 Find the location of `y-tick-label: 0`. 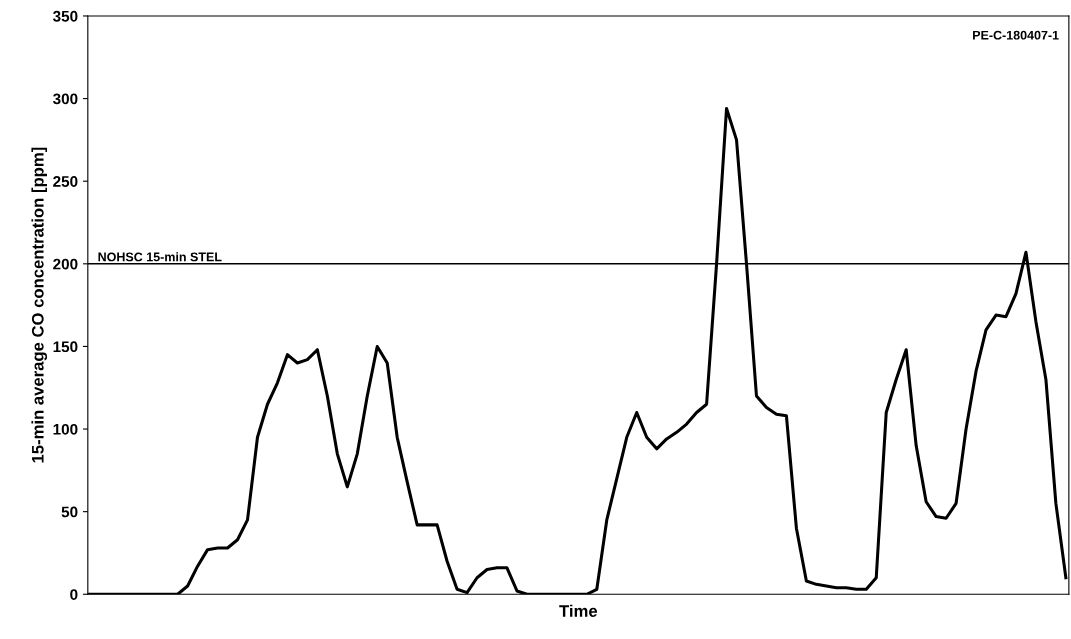

y-tick-label: 0 is located at coordinates (74, 594).